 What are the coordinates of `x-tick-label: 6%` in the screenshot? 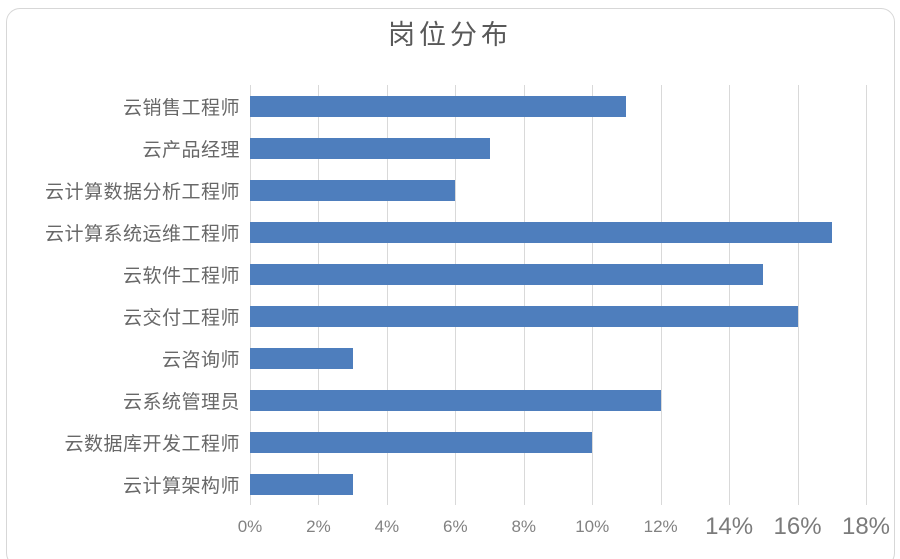 It's located at (455, 526).